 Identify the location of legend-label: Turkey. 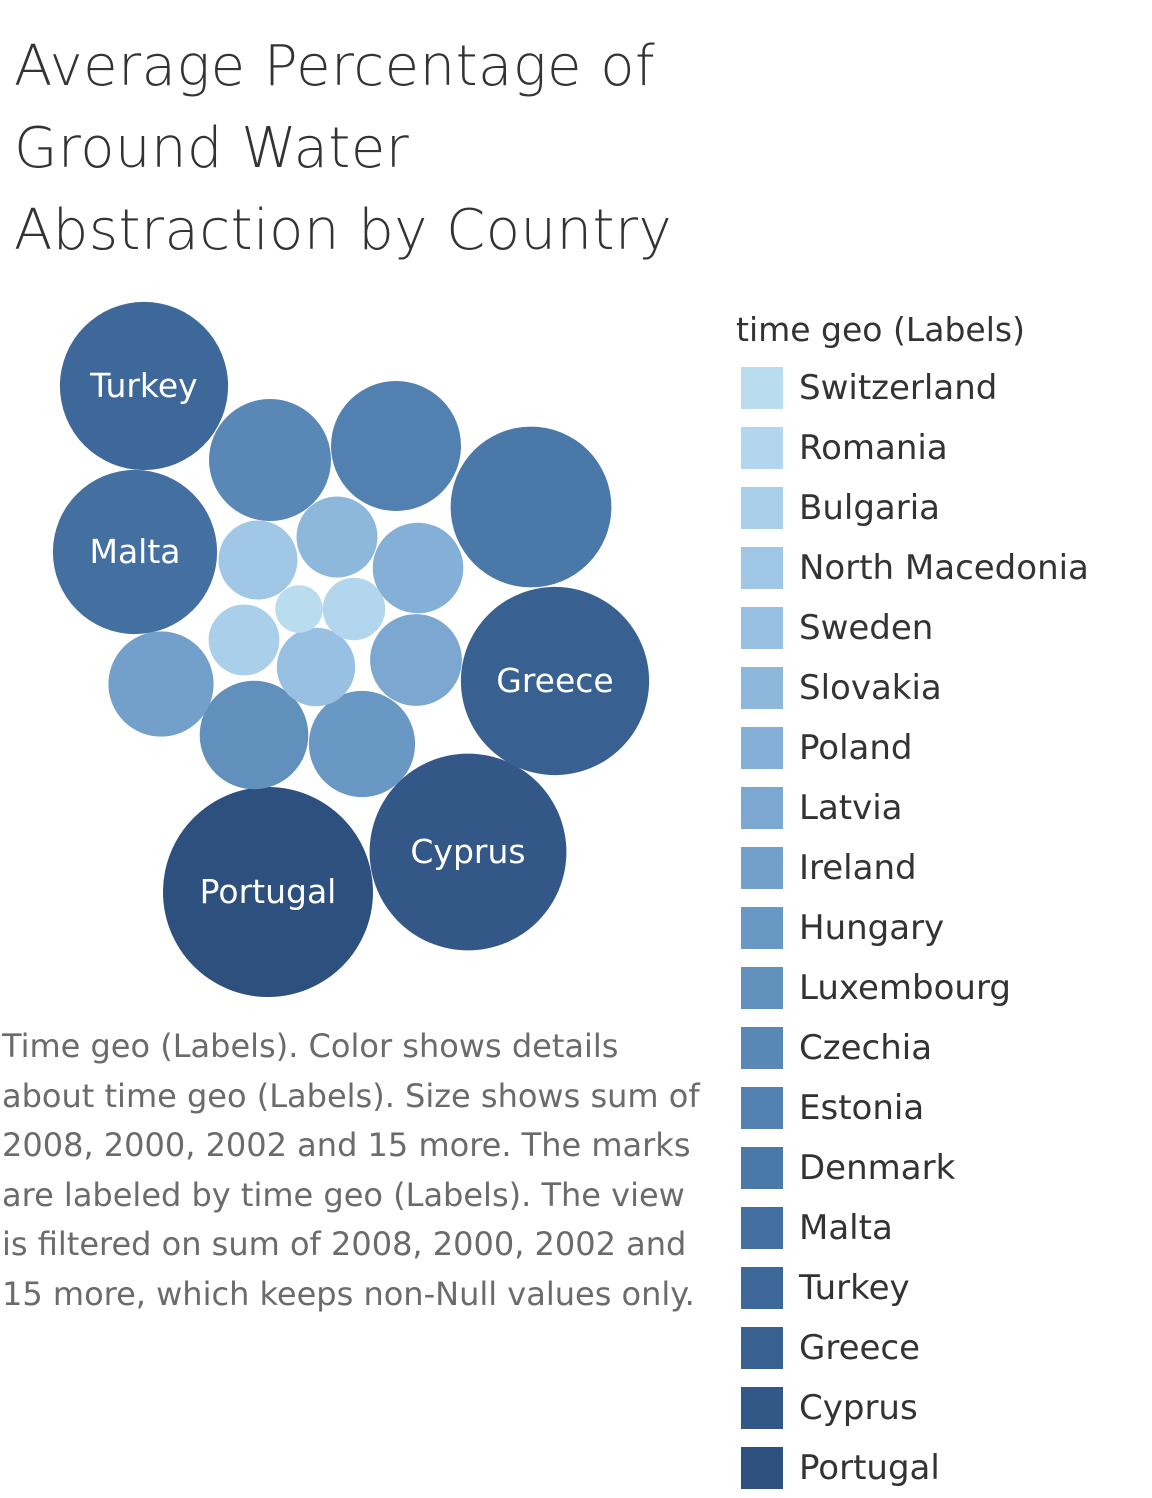
(854, 1288).